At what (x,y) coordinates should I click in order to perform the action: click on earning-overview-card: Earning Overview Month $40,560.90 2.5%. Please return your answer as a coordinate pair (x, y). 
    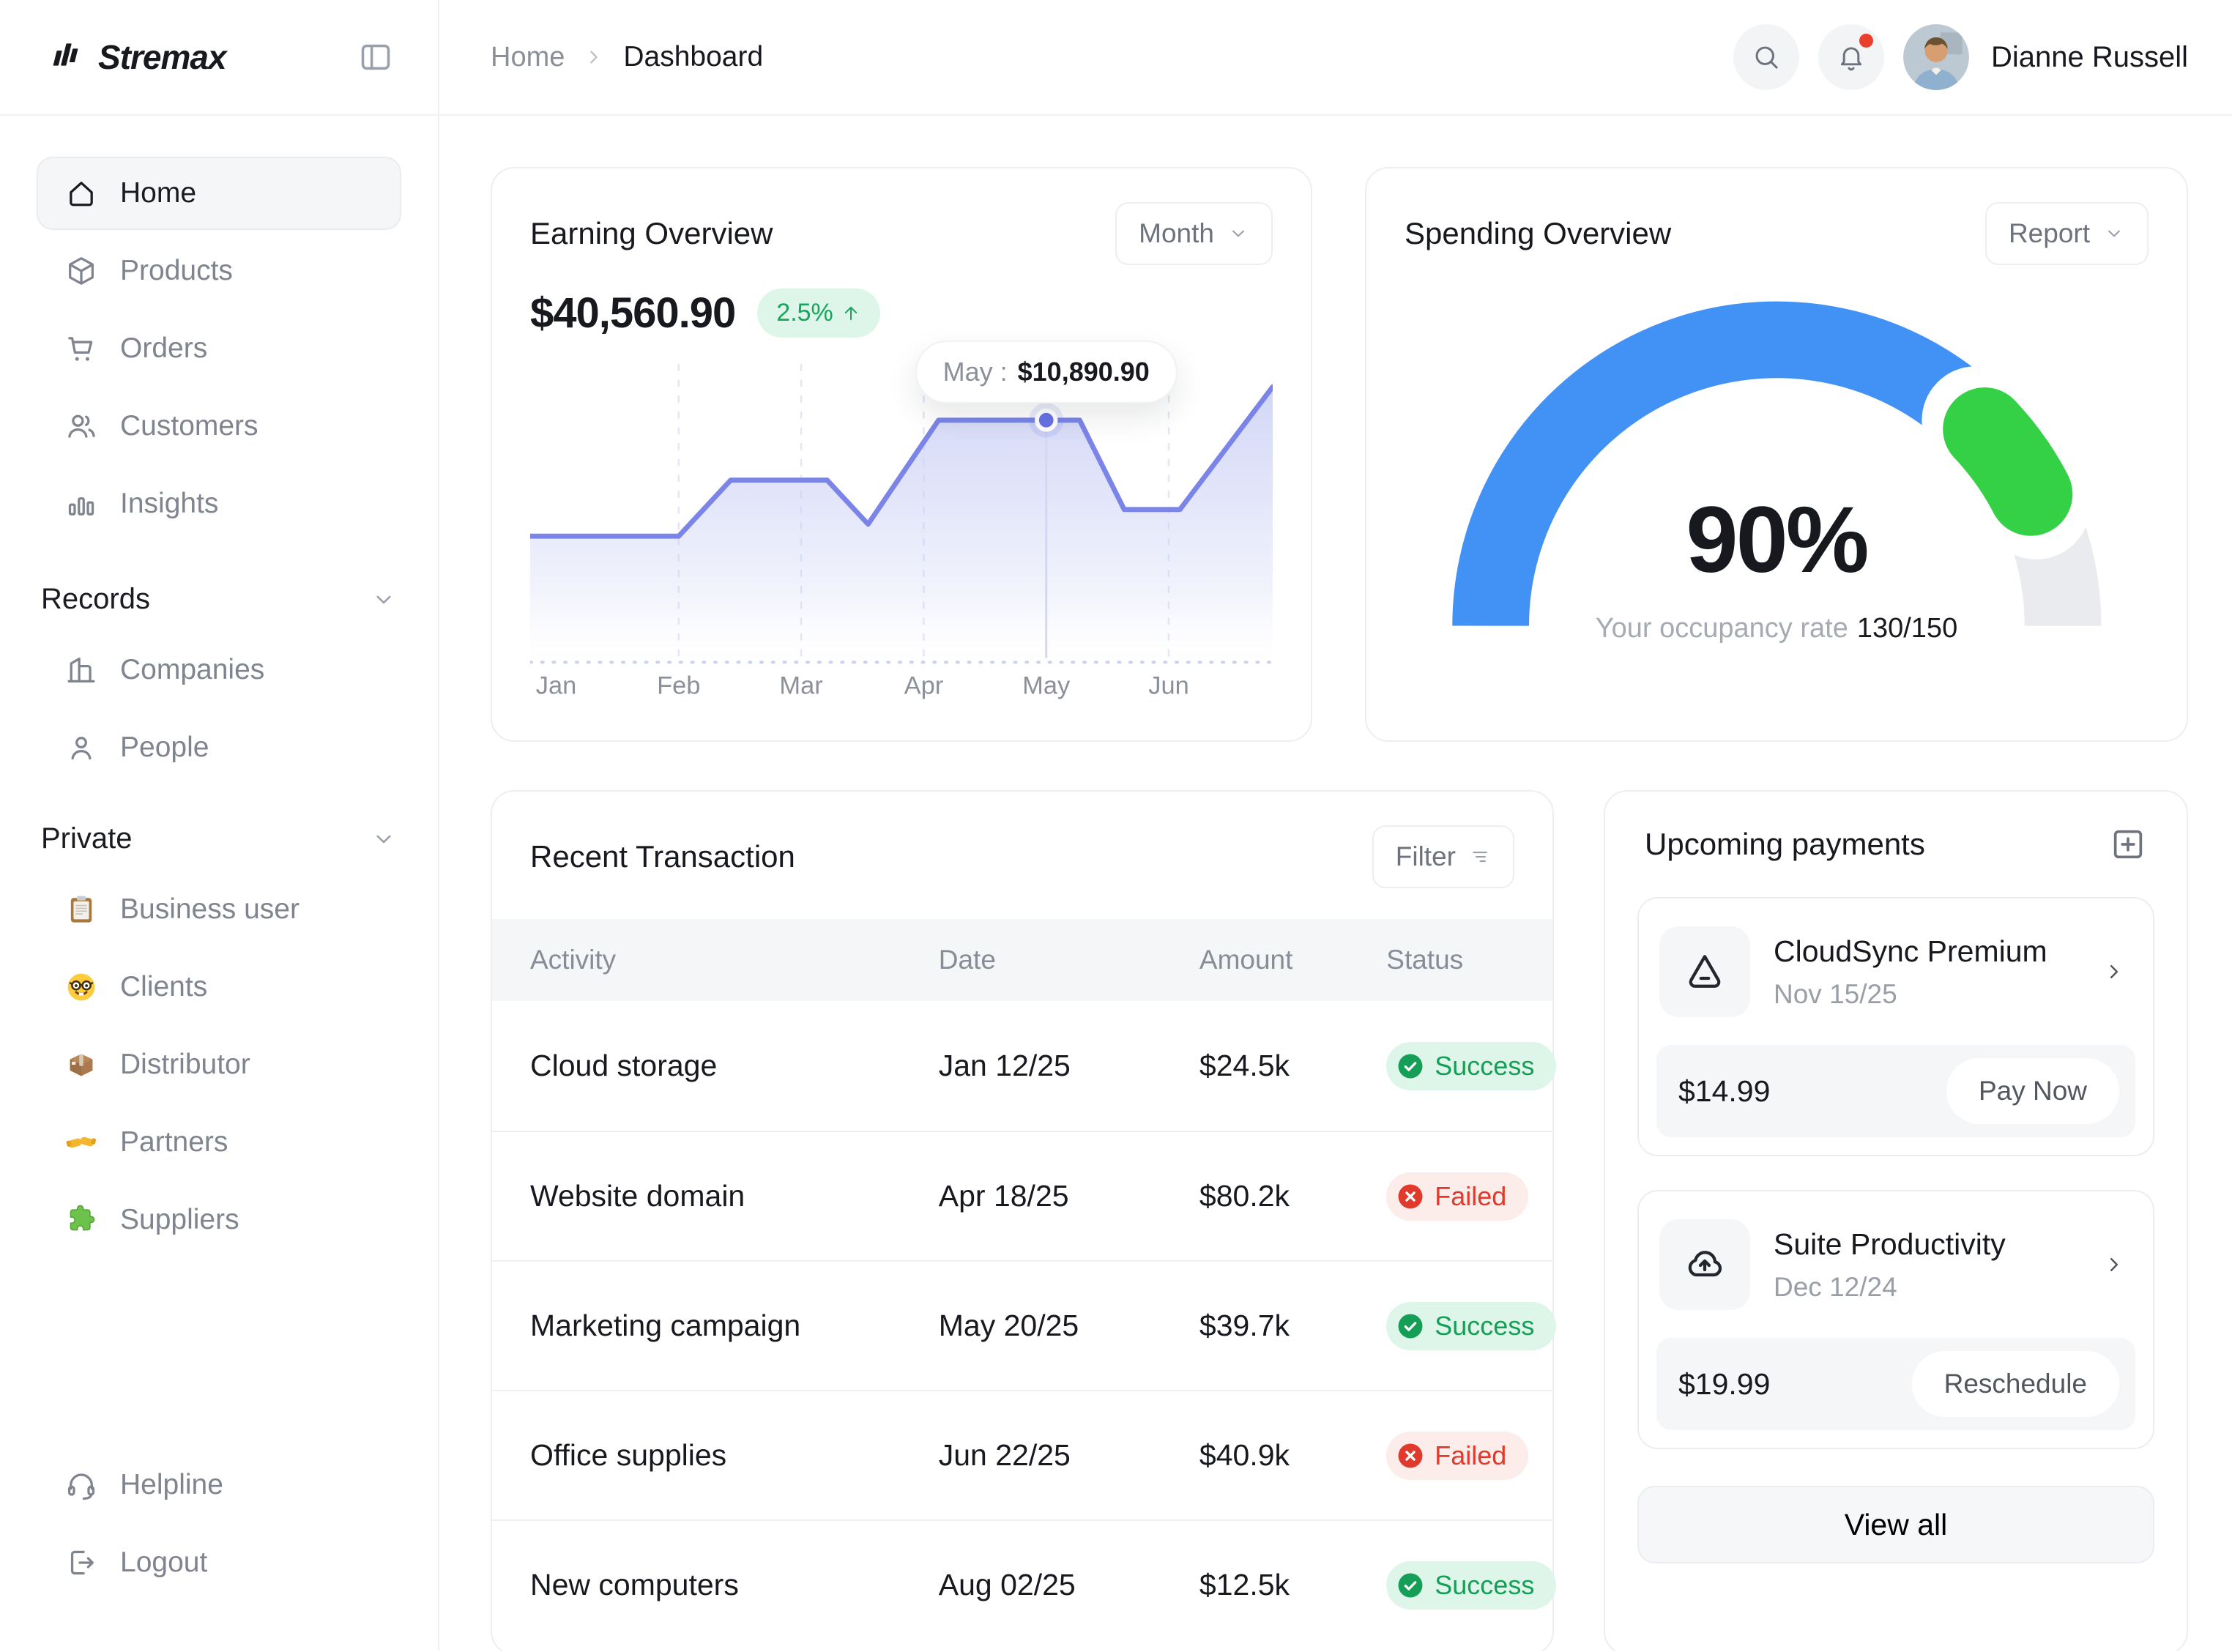
    Looking at the image, I should click on (901, 455).